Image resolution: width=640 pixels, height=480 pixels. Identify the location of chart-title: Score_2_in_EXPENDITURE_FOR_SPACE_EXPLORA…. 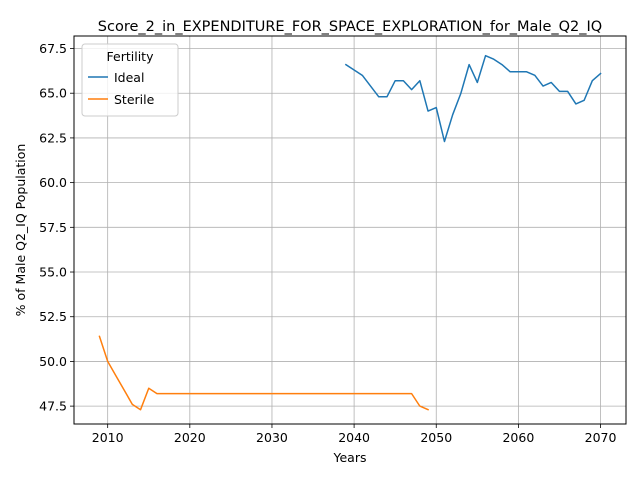
(350, 27).